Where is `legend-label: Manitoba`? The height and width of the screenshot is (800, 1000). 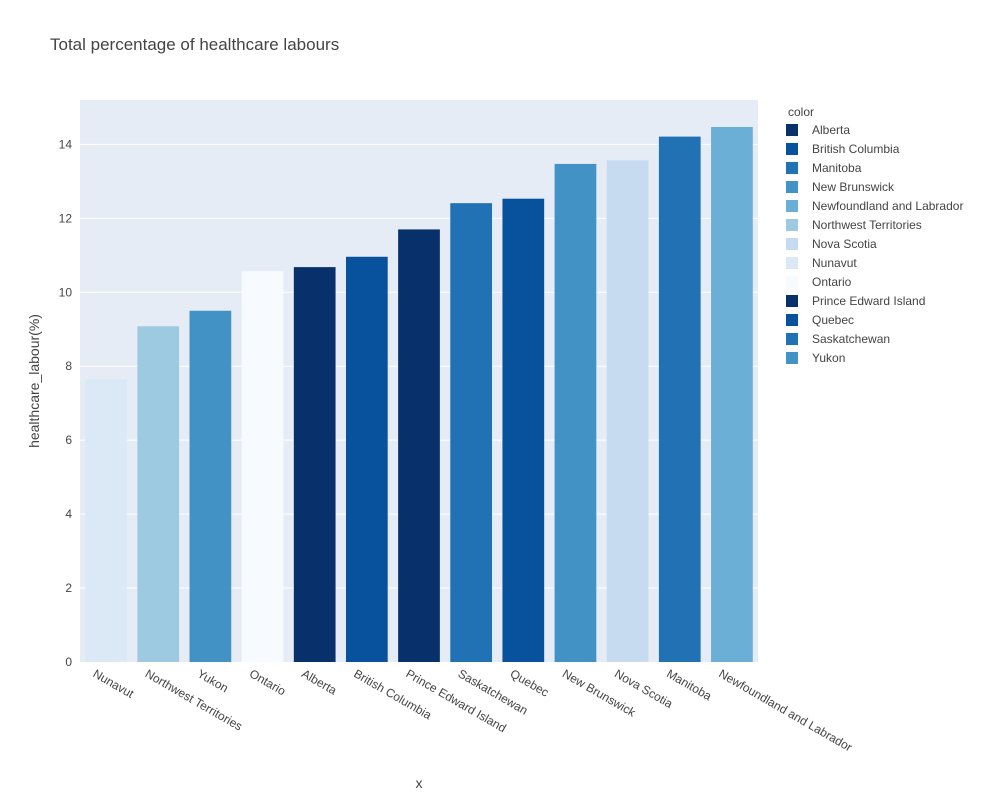 legend-label: Manitoba is located at coordinates (837, 168).